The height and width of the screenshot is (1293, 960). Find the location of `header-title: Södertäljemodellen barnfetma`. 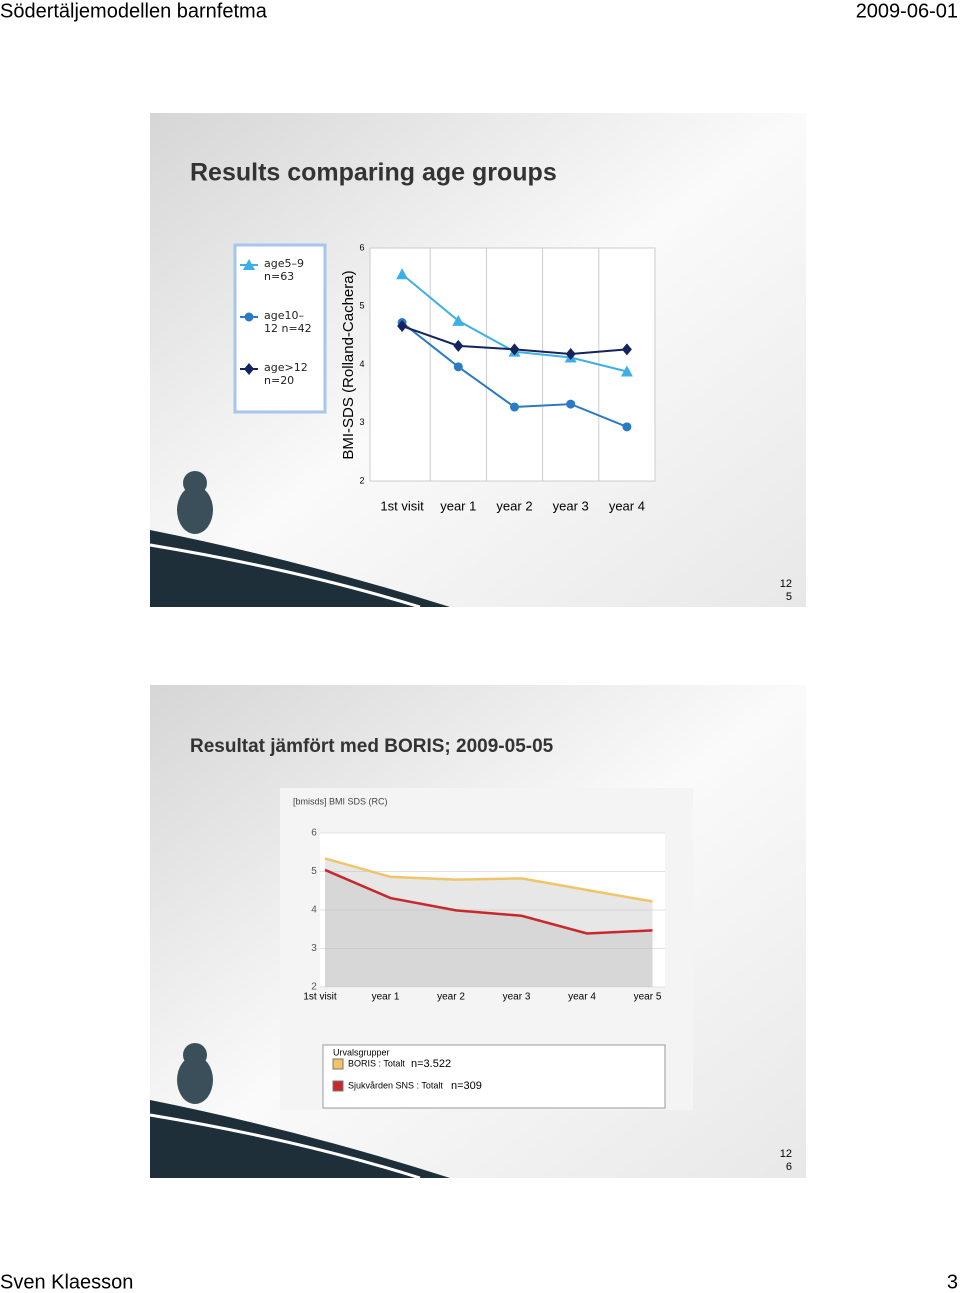

header-title: Södertäljemodellen barnfetma is located at coordinates (134, 11).